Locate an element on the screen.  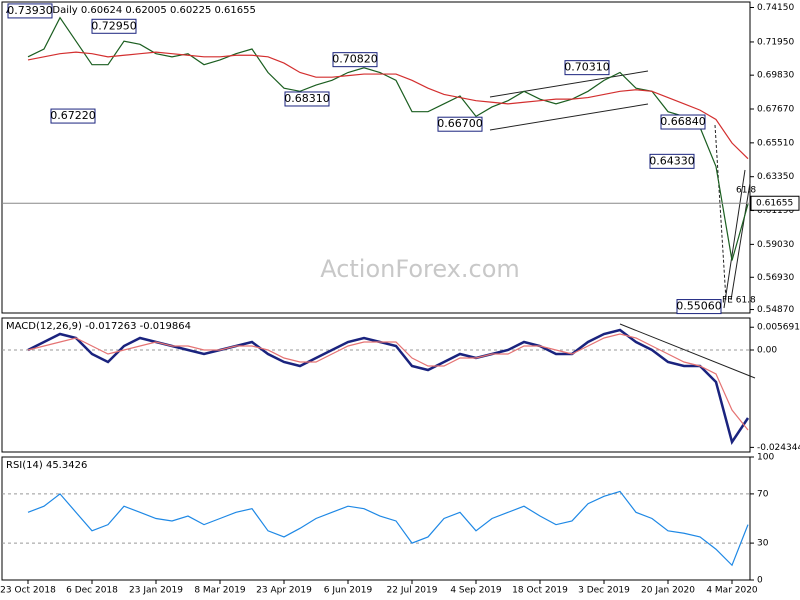
fib-label: FE 61.8 is located at coordinates (739, 301).